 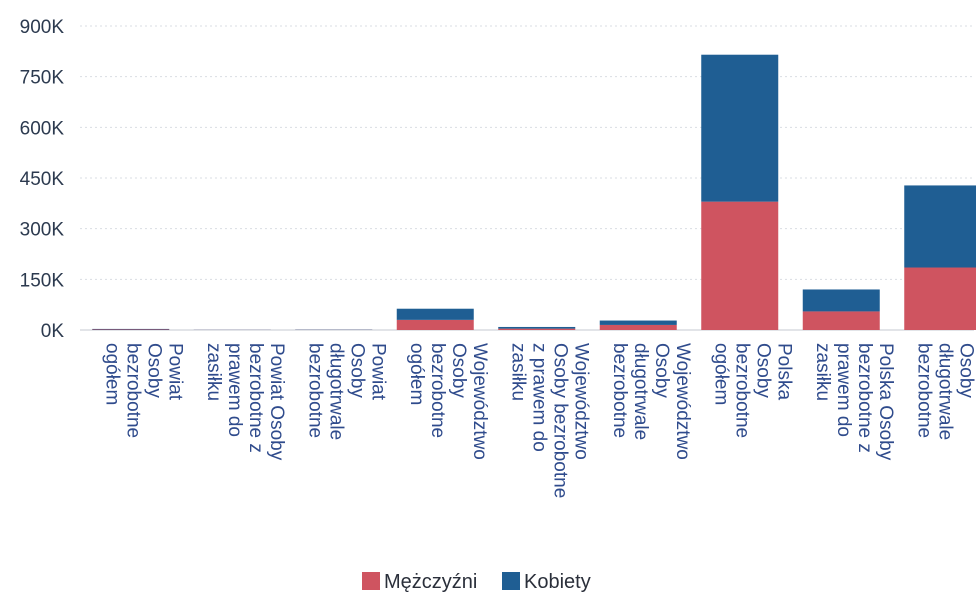 I want to click on y-tick-label: 450K, so click(x=42, y=179).